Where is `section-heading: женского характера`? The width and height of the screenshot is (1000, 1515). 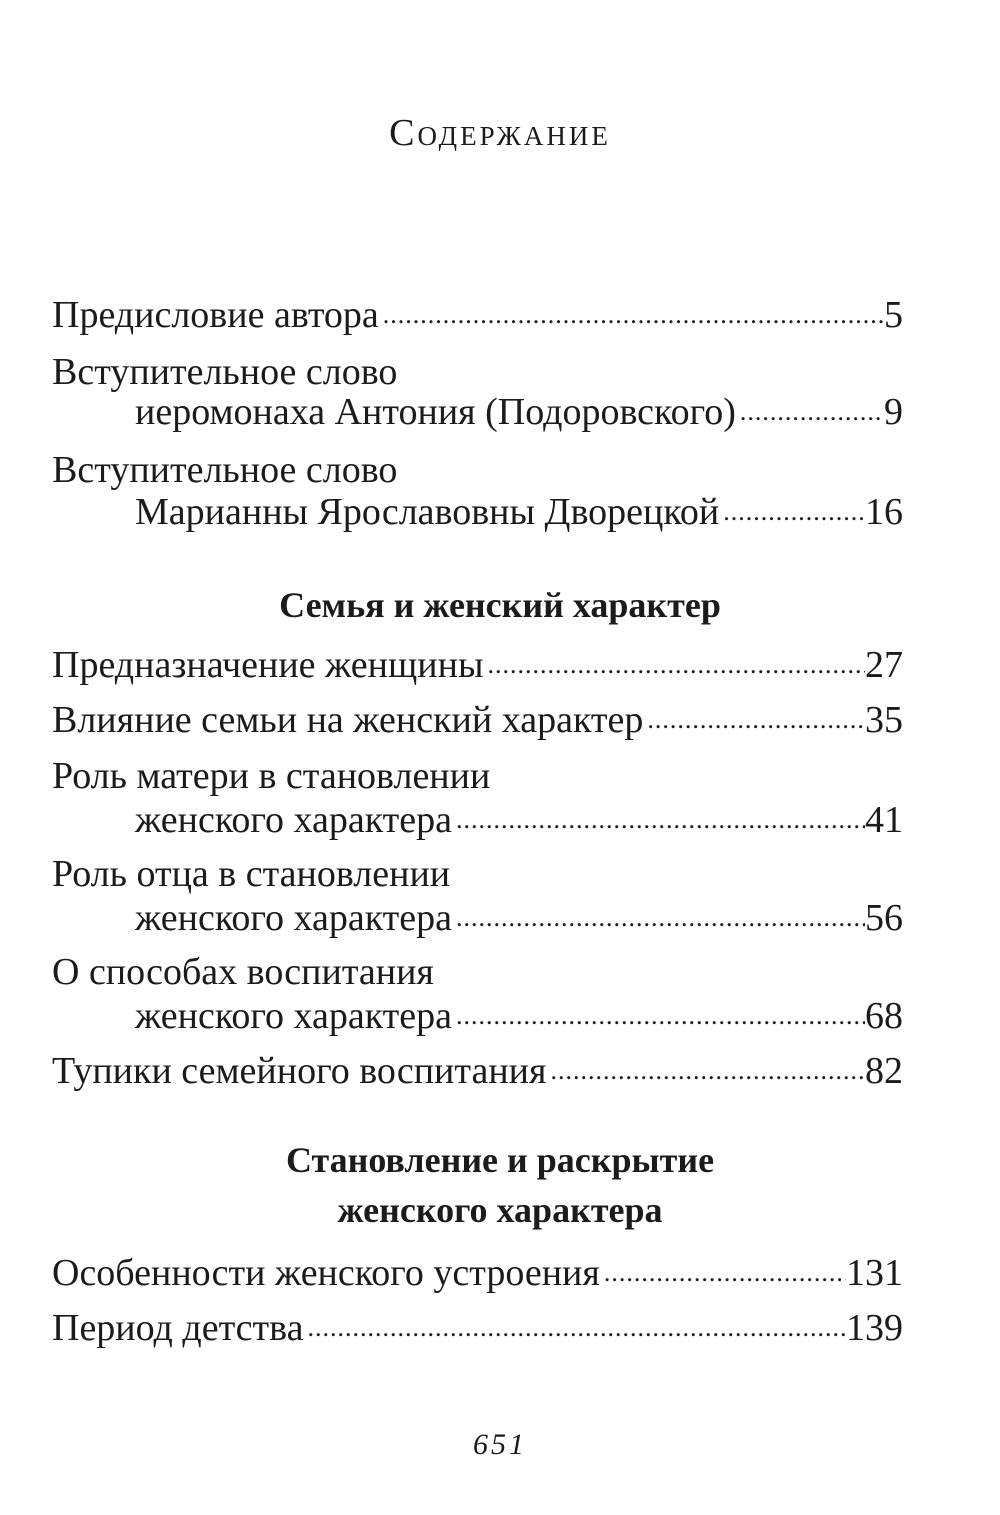 section-heading: женского характера is located at coordinates (500, 1210).